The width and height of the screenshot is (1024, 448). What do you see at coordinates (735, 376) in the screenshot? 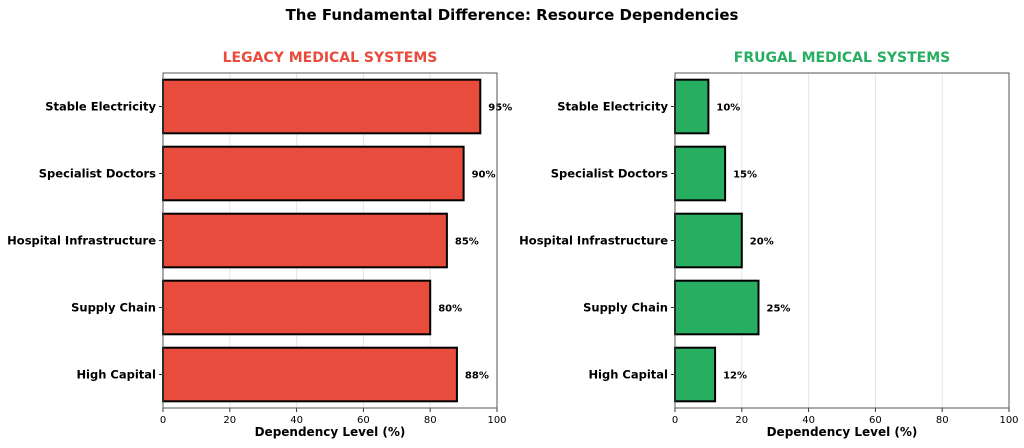
I see `data-label: 12%` at bounding box center [735, 376].